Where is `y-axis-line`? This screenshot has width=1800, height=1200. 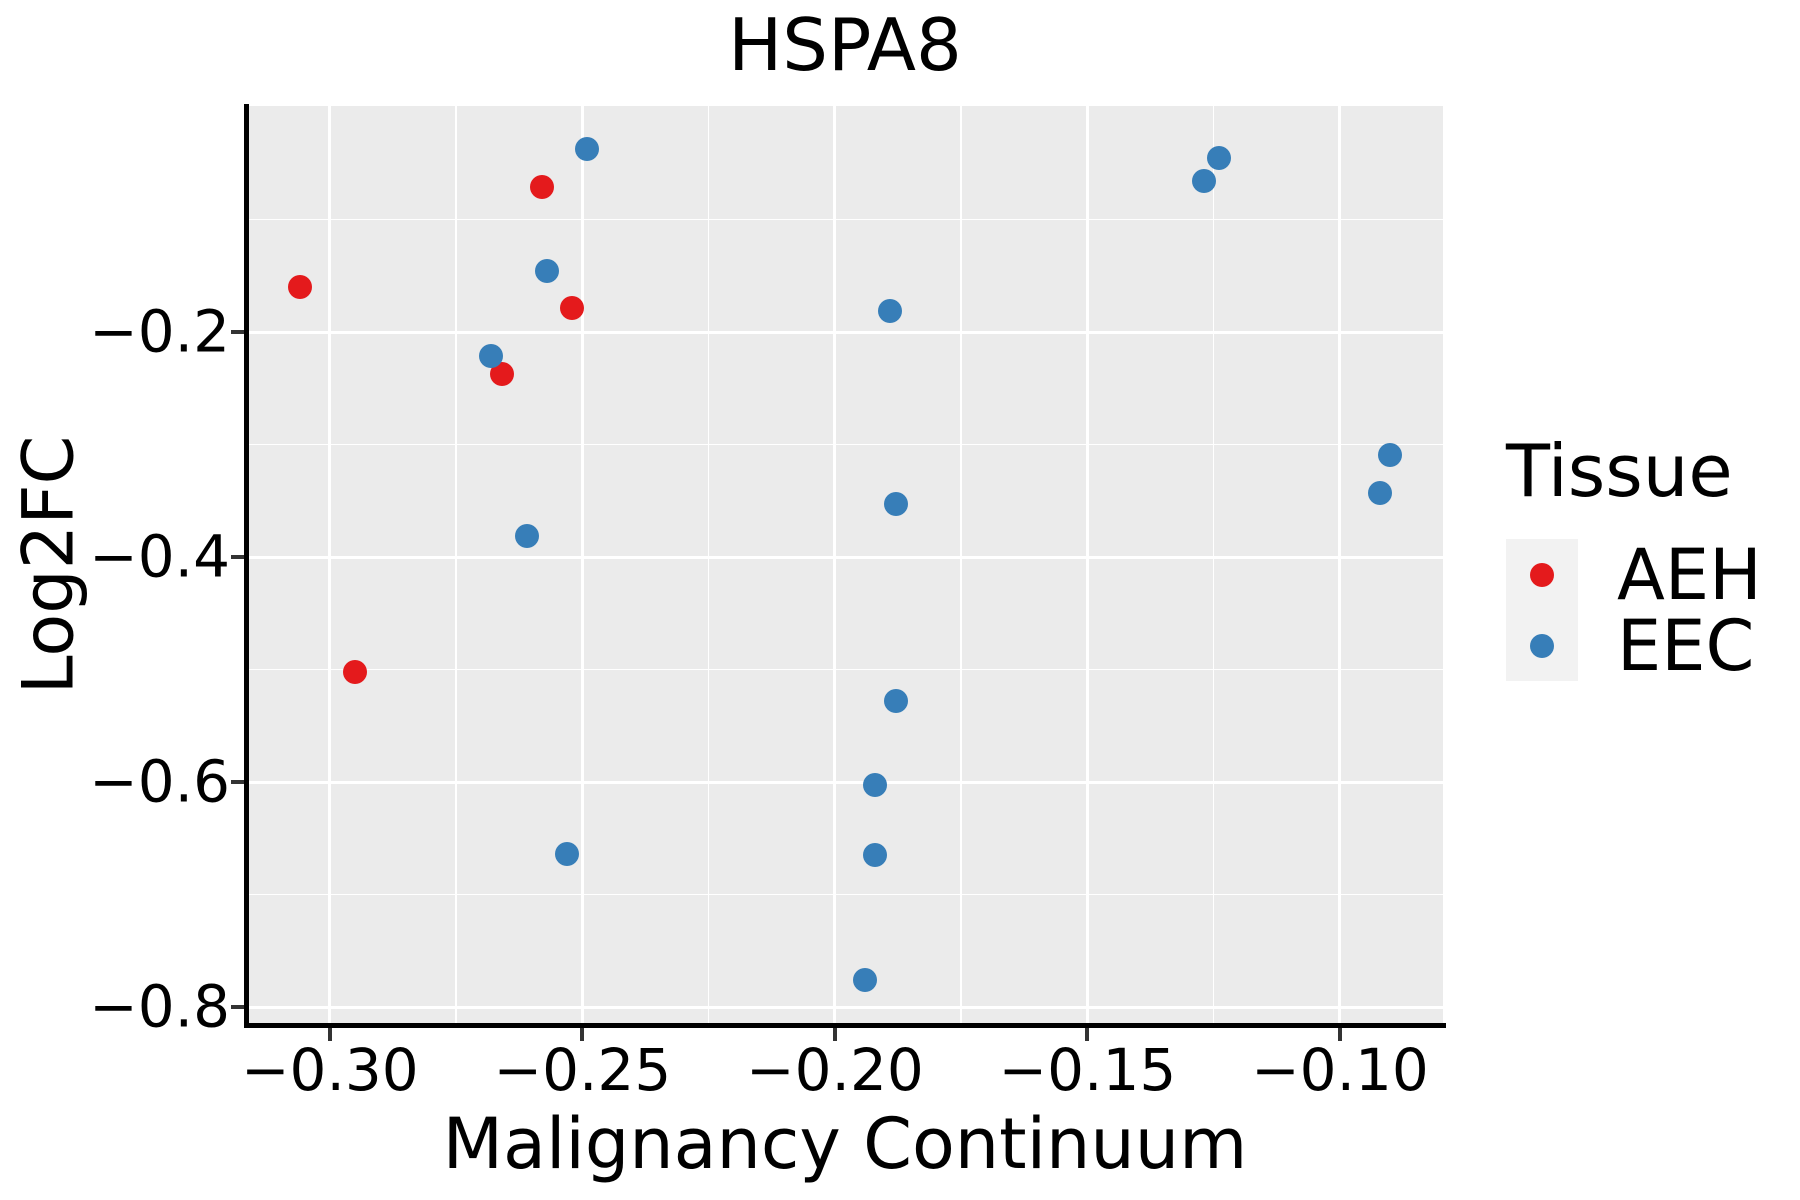
y-axis-line is located at coordinates (246, 566).